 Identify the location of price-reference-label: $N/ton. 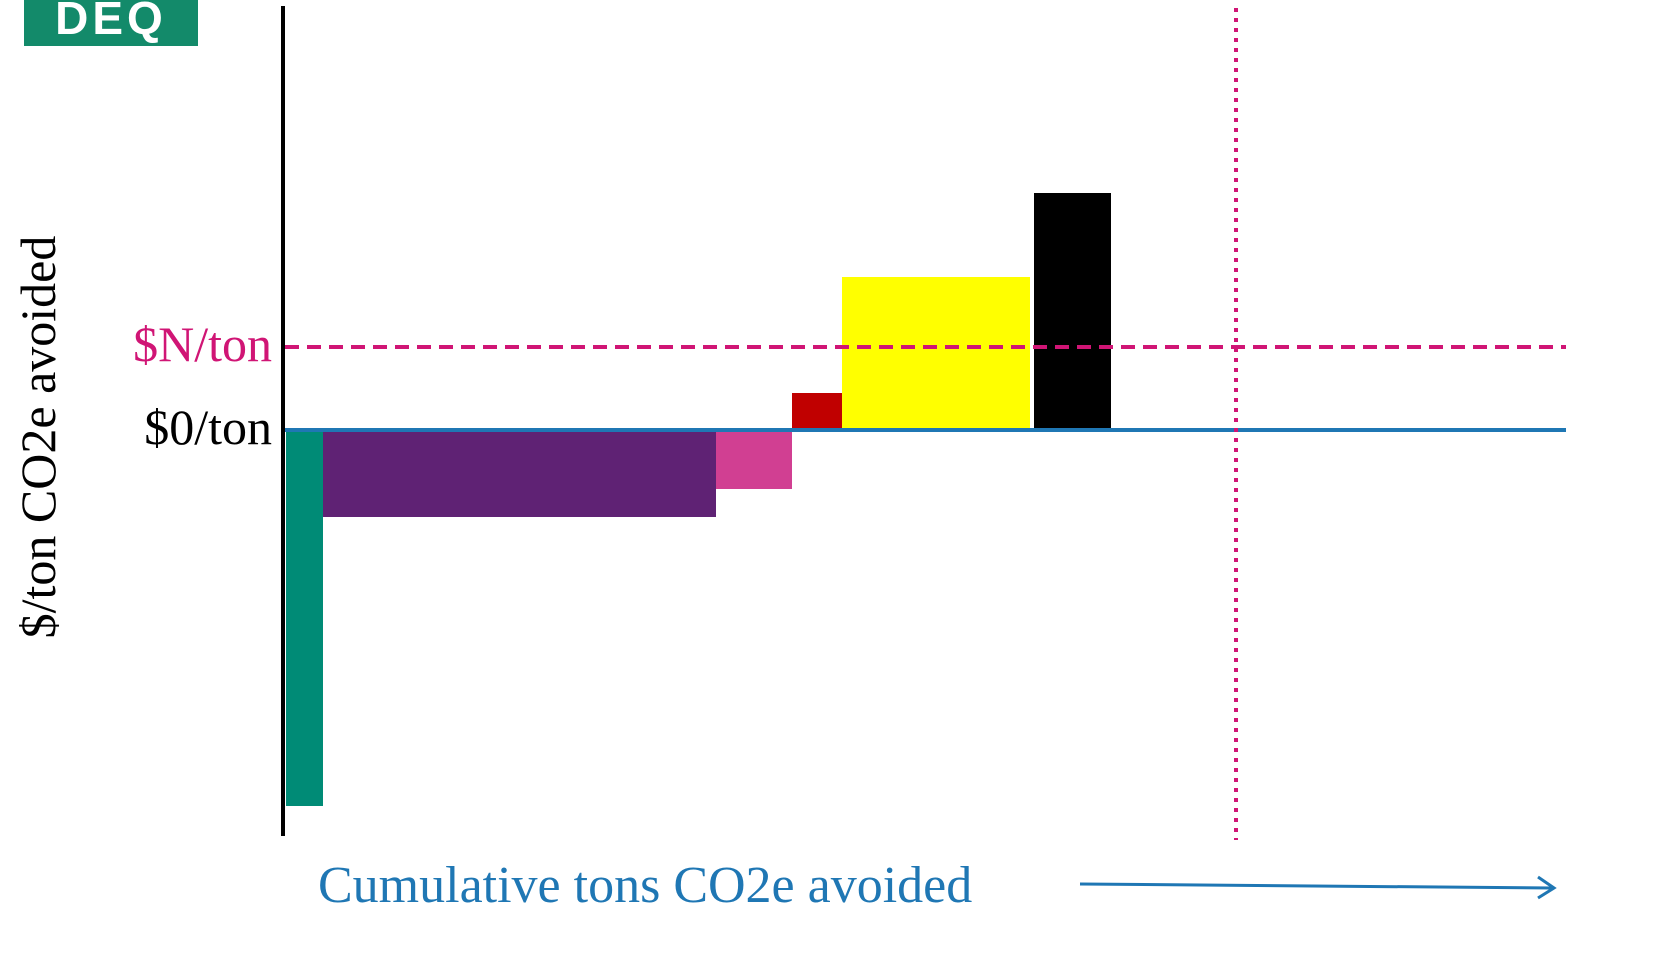
(202, 344).